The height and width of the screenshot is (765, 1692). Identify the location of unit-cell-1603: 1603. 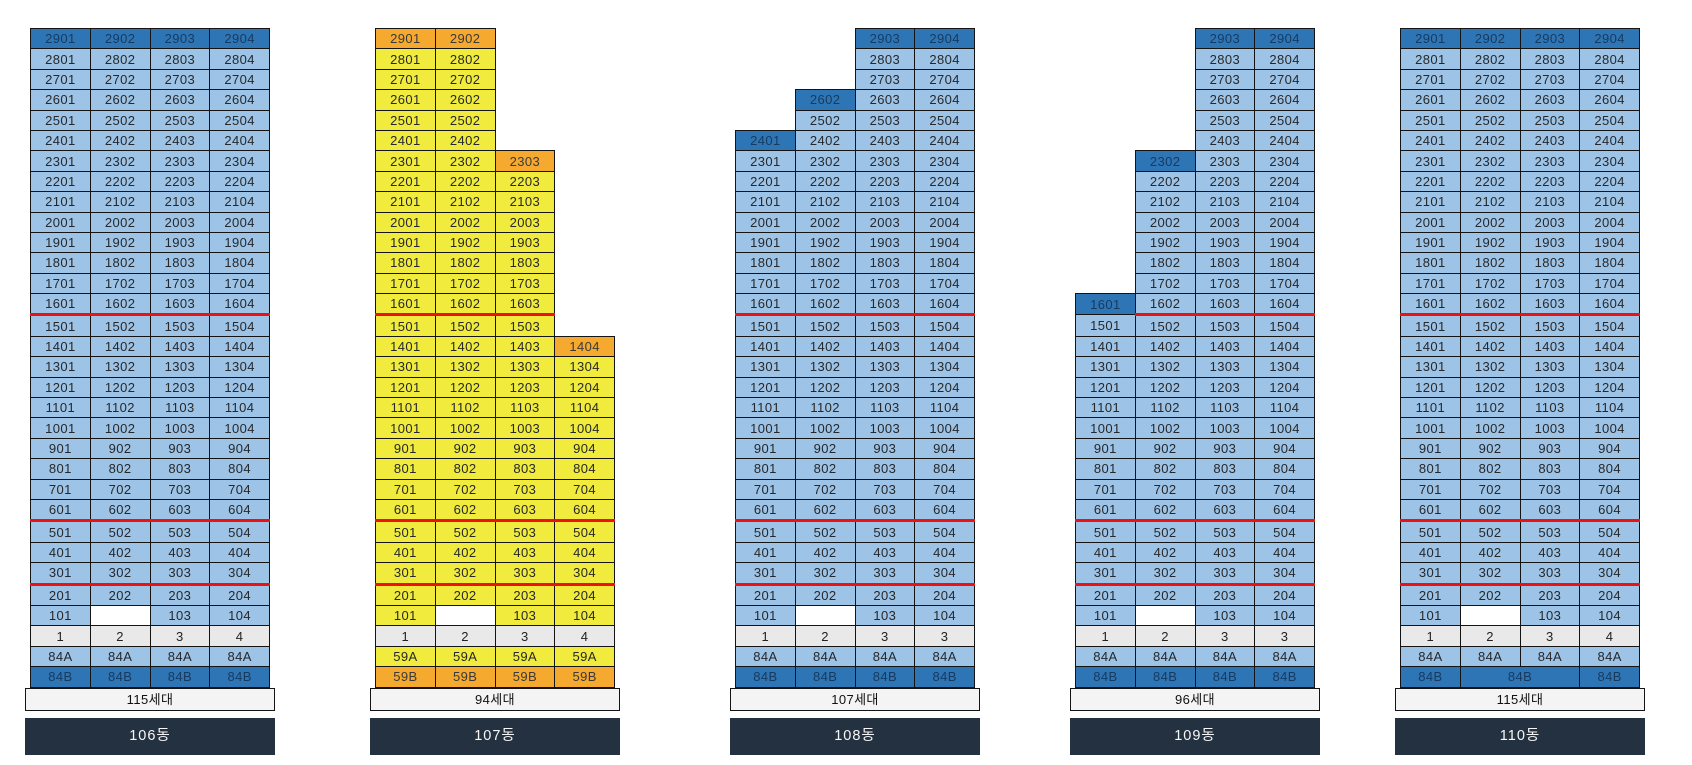
(525, 305).